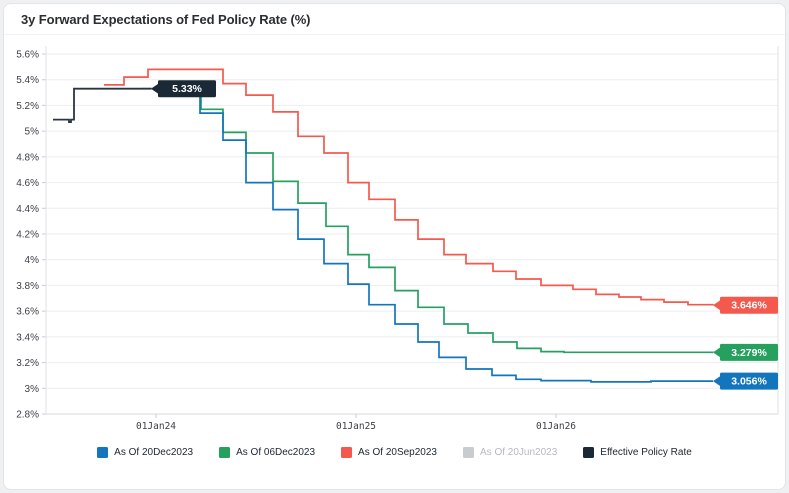  What do you see at coordinates (347, 452) in the screenshot?
I see `legend-swatch-as-of-20sep2023` at bounding box center [347, 452].